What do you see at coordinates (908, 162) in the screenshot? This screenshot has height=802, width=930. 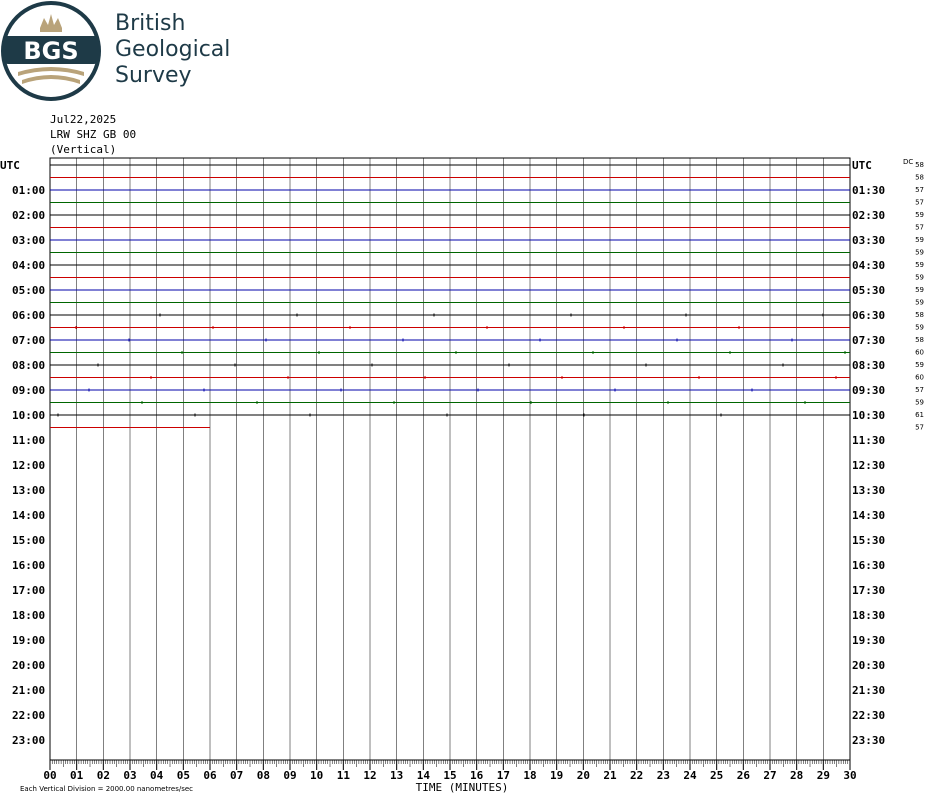 I see `dc-label: DC` at bounding box center [908, 162].